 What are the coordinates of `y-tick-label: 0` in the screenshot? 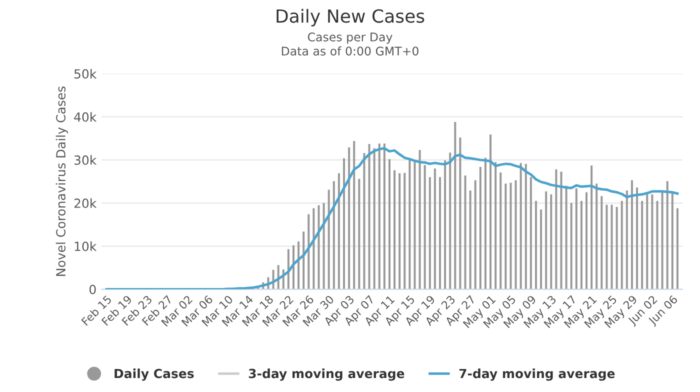 It's located at (93, 289).